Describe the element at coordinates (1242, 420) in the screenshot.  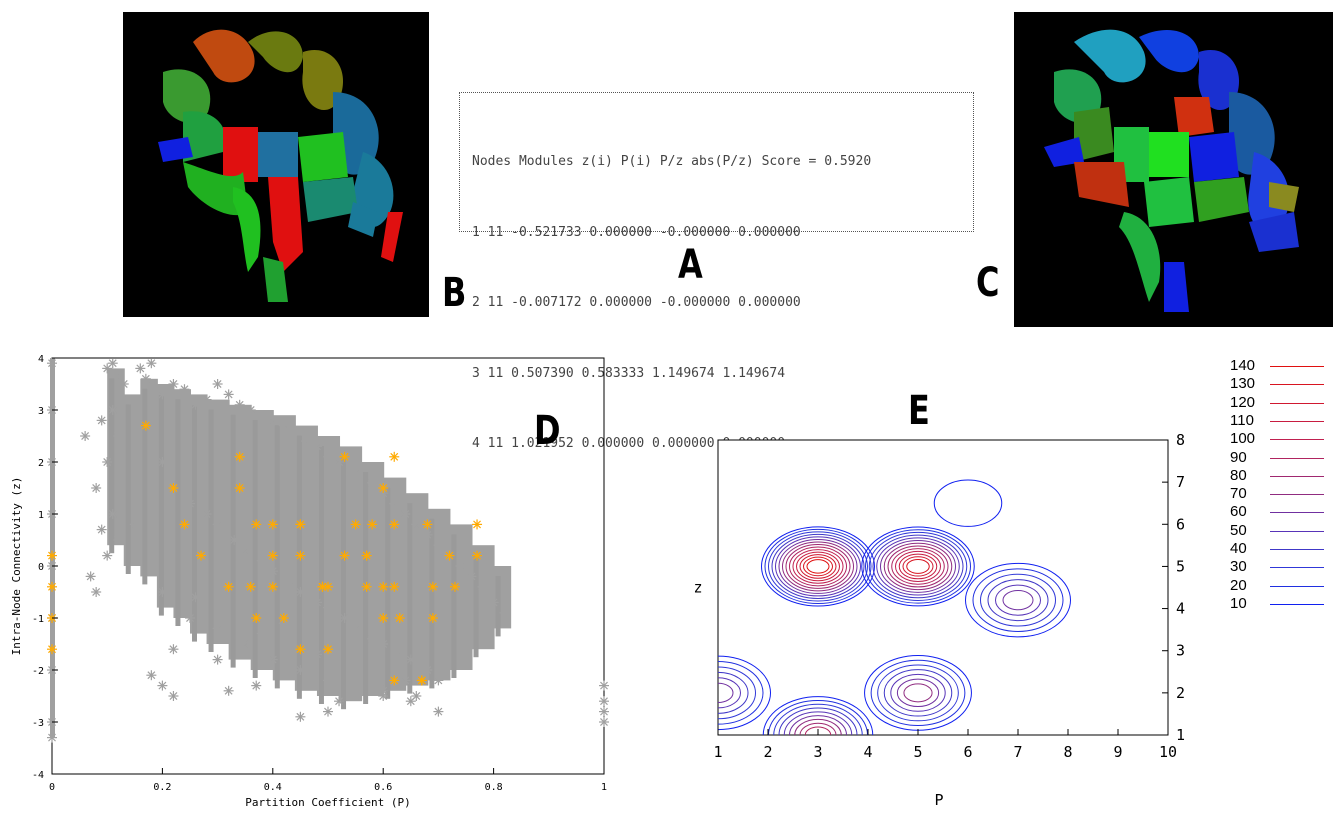
I see `legend-label: 110` at that location.